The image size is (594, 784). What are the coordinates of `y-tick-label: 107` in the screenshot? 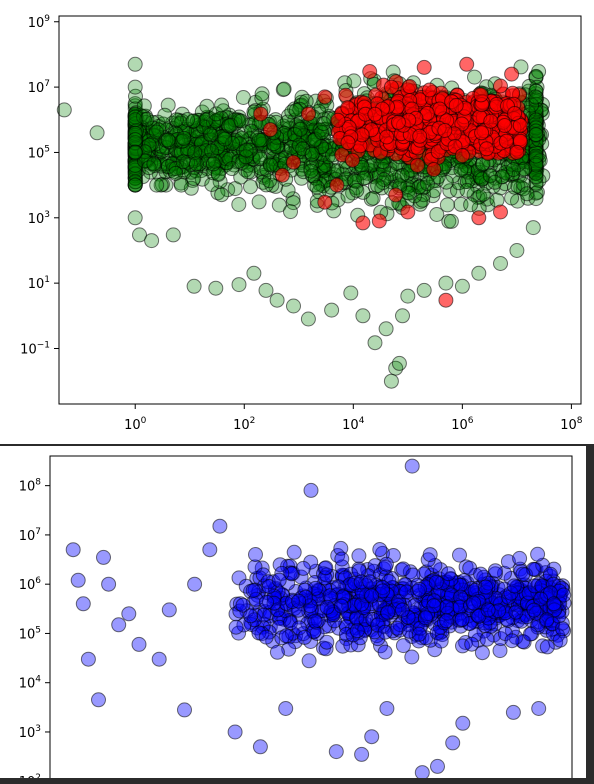 It's located at (30, 535).